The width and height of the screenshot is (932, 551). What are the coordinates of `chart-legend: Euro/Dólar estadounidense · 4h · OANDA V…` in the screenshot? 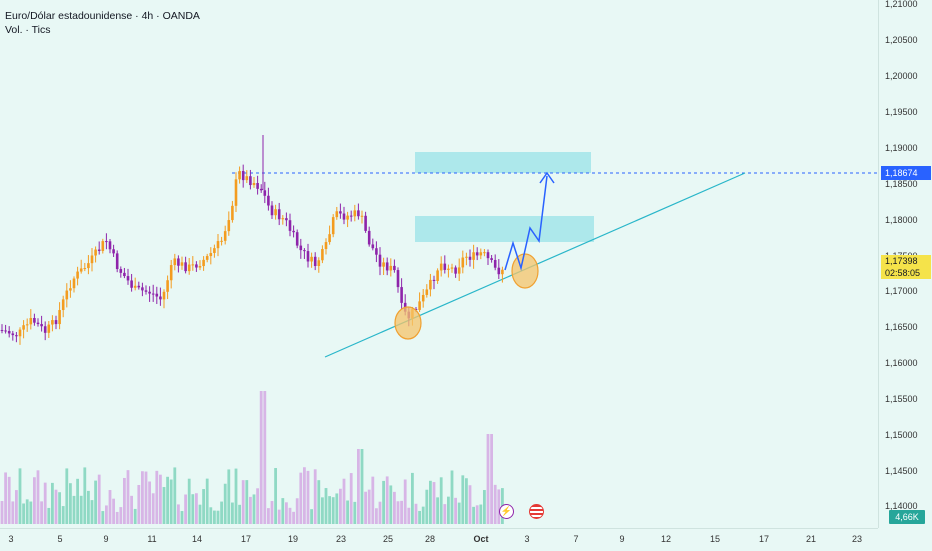 It's located at (102, 23).